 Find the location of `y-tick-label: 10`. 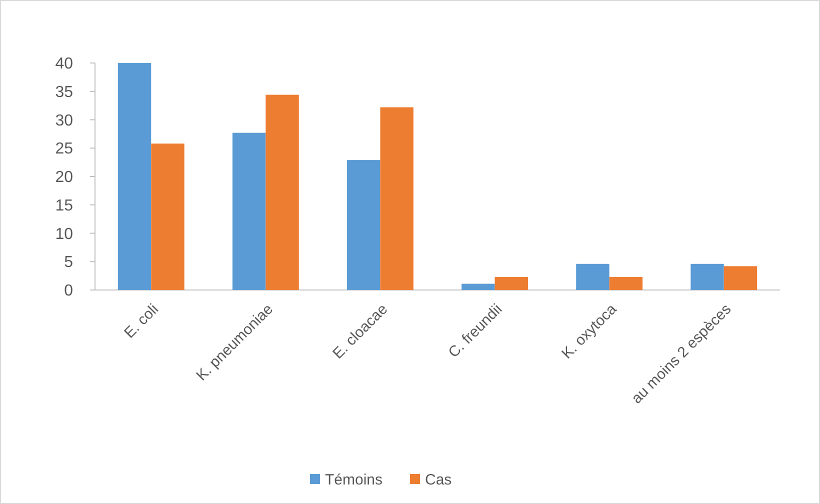

y-tick-label: 10 is located at coordinates (64, 234).